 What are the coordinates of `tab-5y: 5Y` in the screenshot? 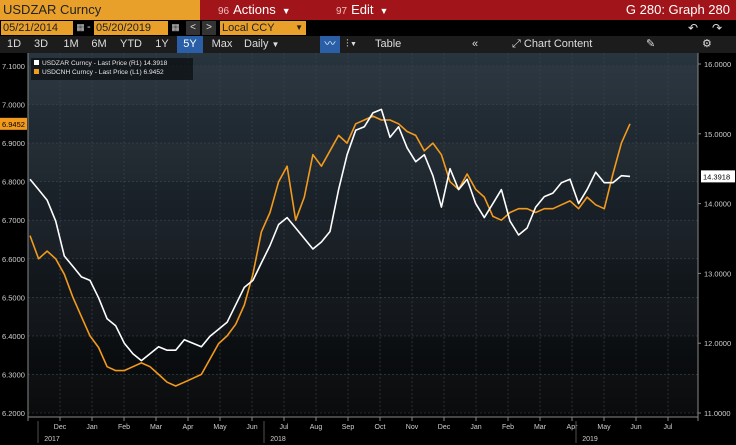 It's located at (190, 44).